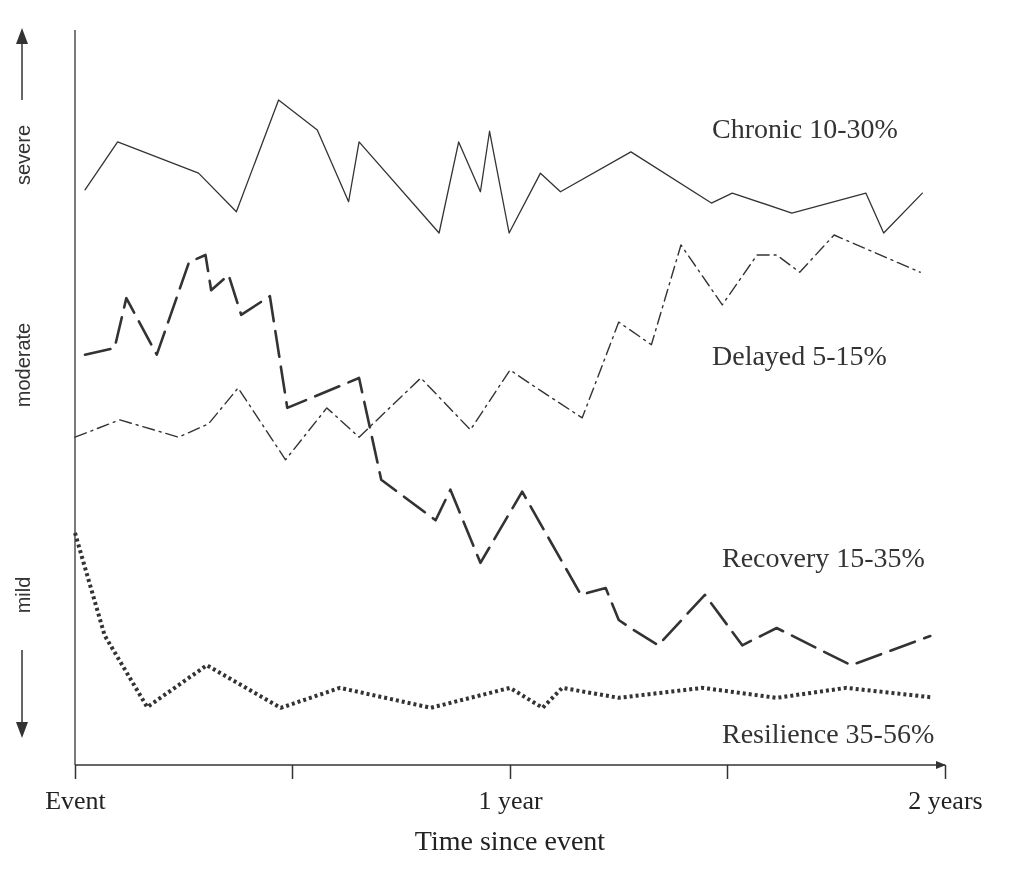 The image size is (1013, 872). I want to click on text: mild, so click(23, 595).